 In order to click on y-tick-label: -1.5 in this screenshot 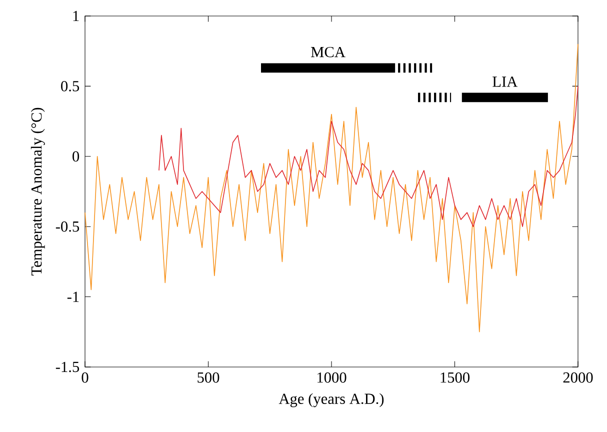, I will do `click(68, 367)`.